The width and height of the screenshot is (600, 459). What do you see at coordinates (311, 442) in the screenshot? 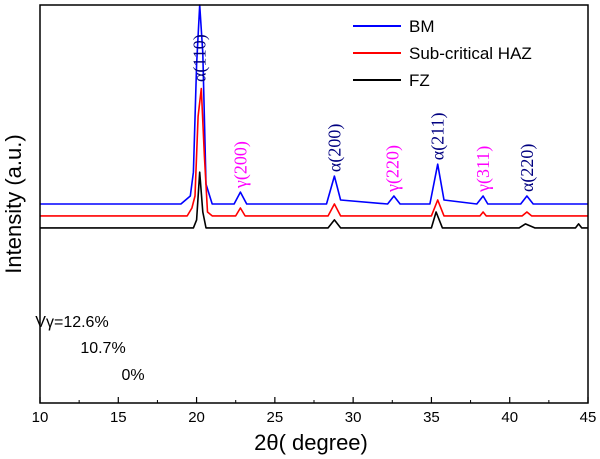
I see `x-axis-label: 2θ( degree)` at bounding box center [311, 442].